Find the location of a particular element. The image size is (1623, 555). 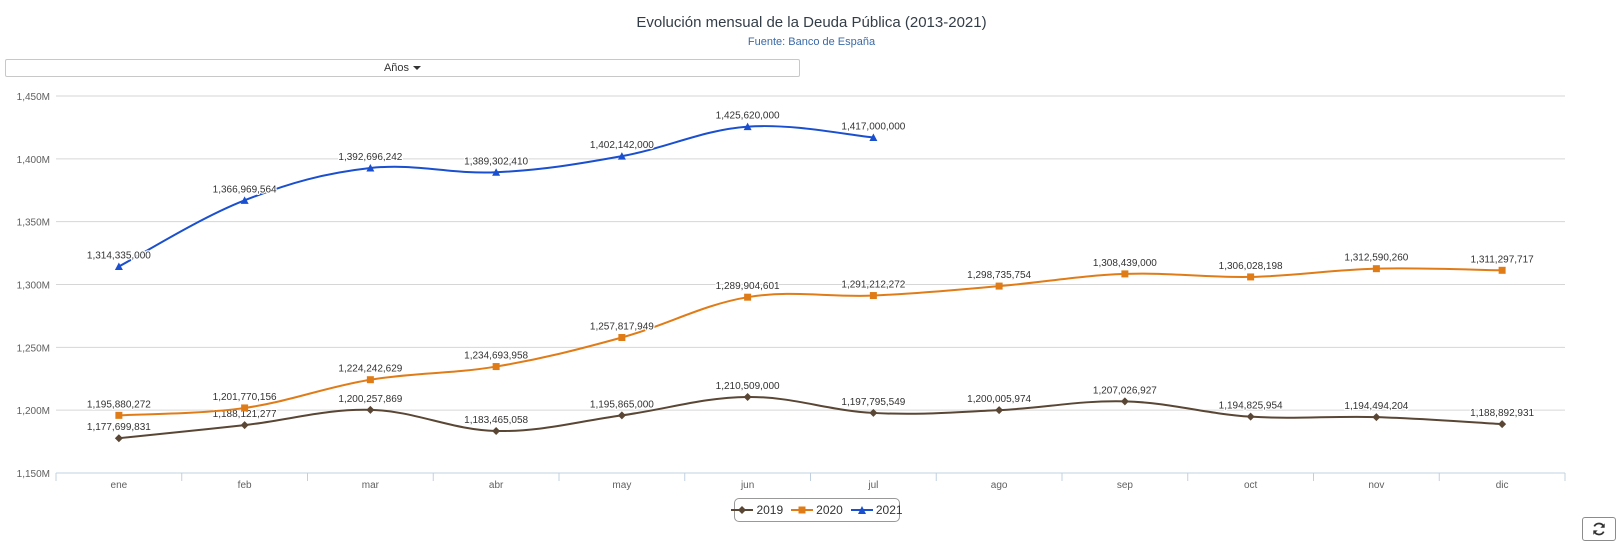

legend-marker-2021 is located at coordinates (861, 510).